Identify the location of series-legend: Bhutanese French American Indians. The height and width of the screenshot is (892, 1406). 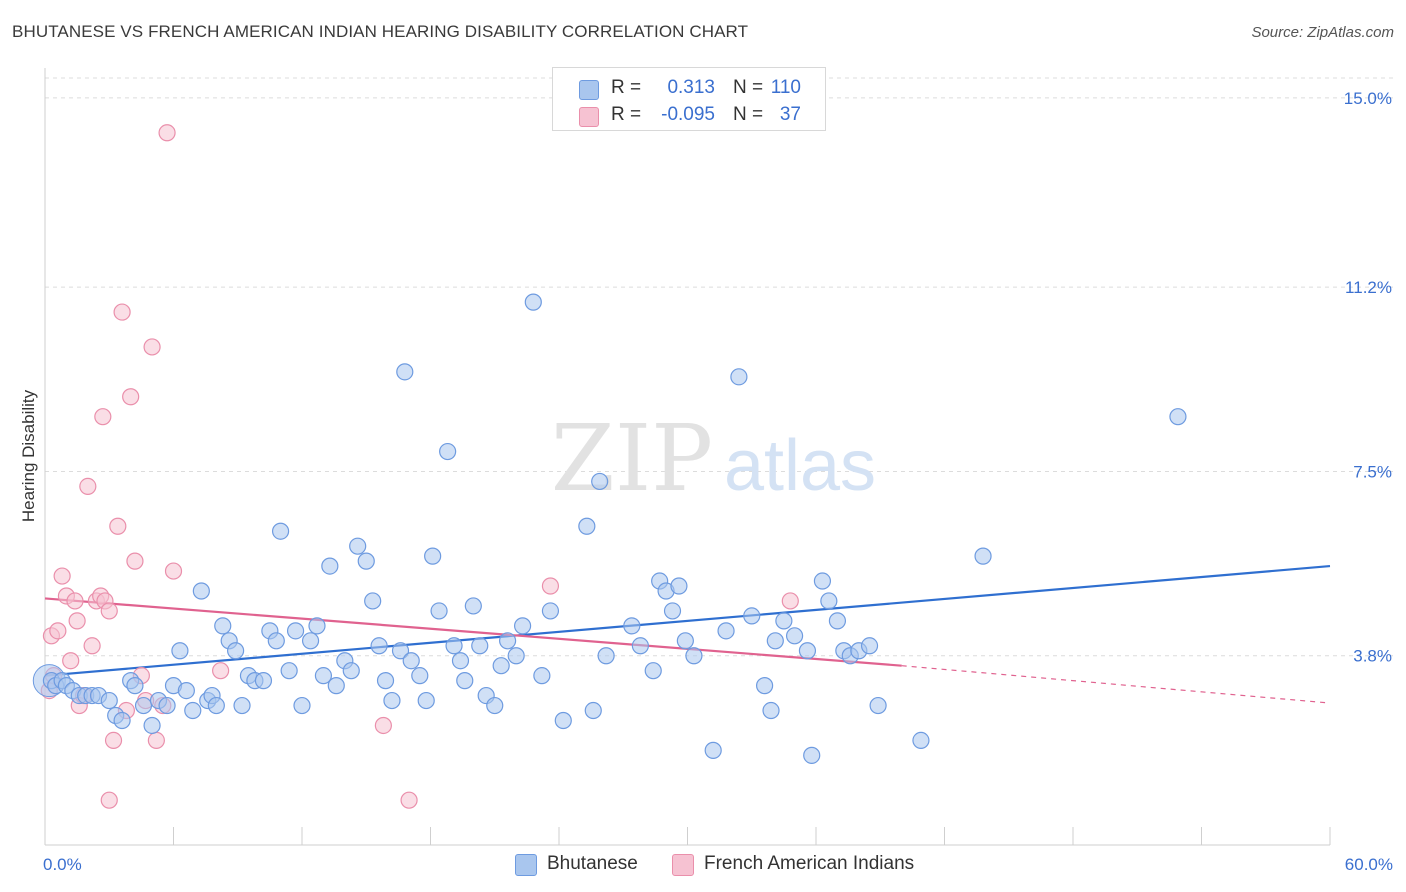
(703, 865).